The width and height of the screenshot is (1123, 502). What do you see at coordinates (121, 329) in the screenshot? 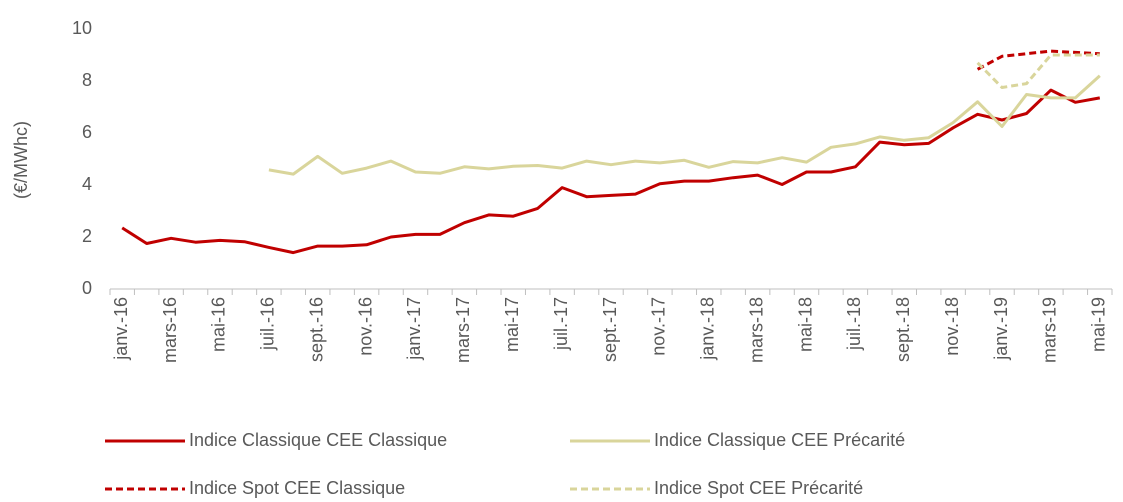
I see `x-tick-label: janv.-16` at bounding box center [121, 329].